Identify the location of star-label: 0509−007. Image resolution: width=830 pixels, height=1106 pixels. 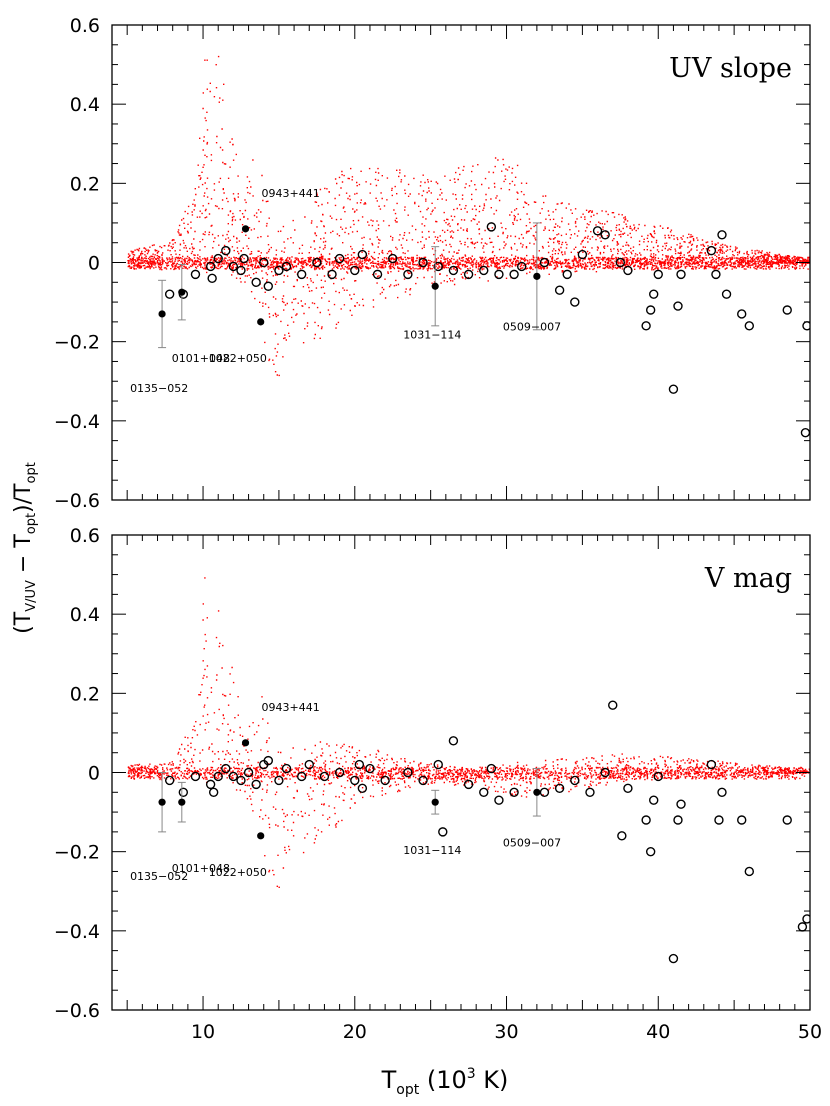
(532, 326).